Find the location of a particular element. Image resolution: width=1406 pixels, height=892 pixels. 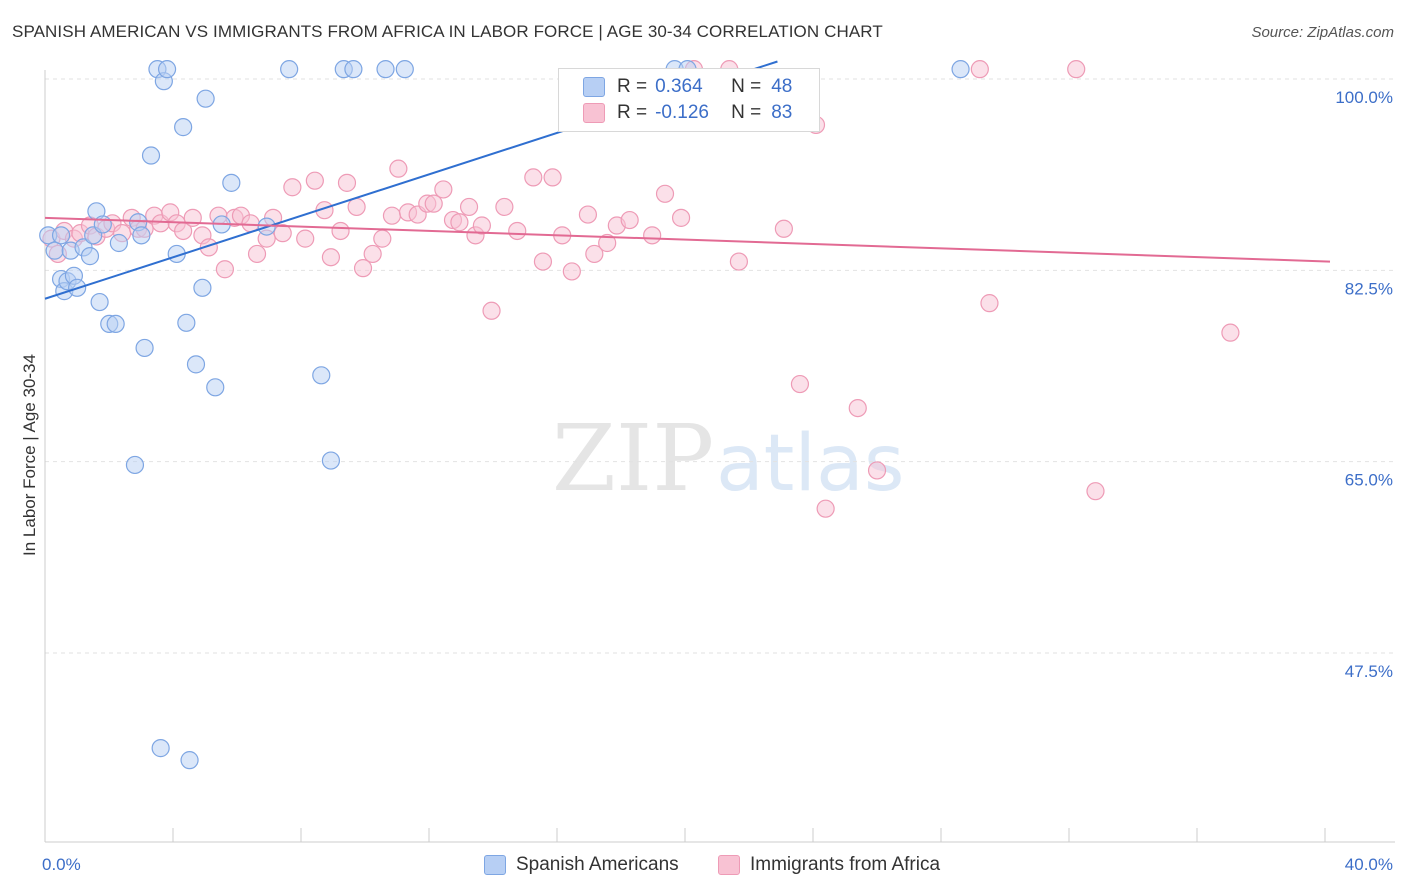

legend-row-spanish-americans: R = 0.364 N = 48 is located at coordinates (687, 87).